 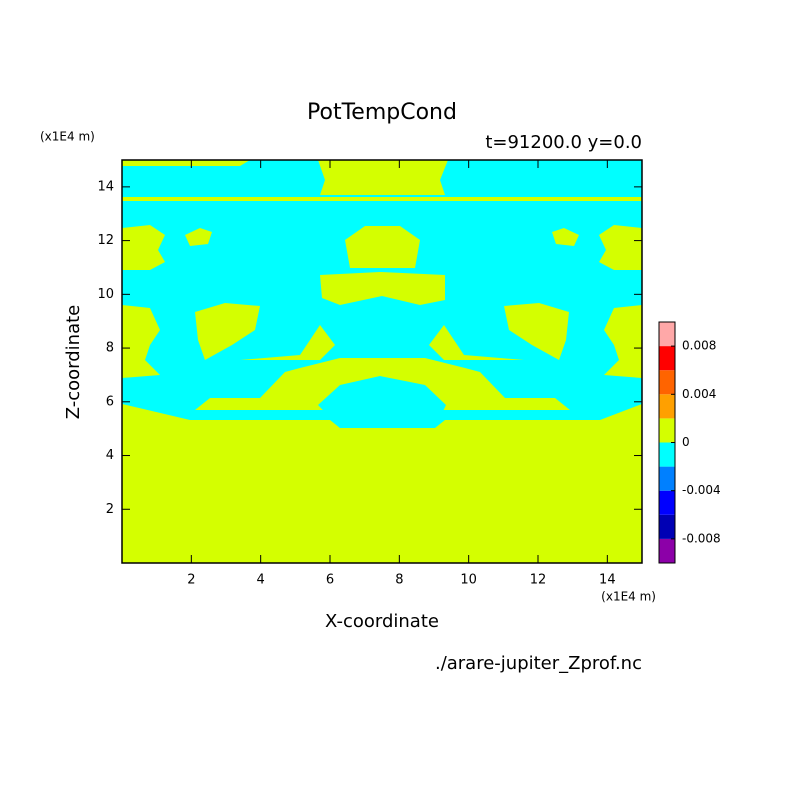 I want to click on x-tick-label: 2, so click(x=191, y=580).